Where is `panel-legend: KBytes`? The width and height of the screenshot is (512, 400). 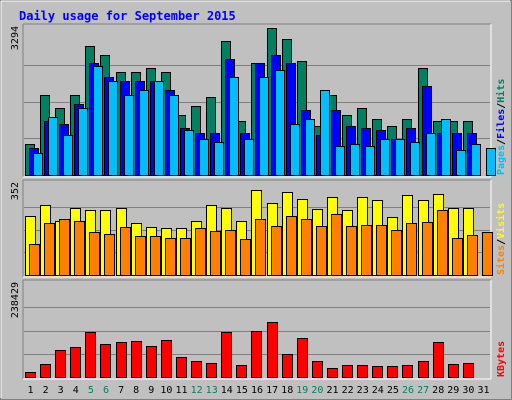
panel-legend: KBytes is located at coordinates (501, 359).